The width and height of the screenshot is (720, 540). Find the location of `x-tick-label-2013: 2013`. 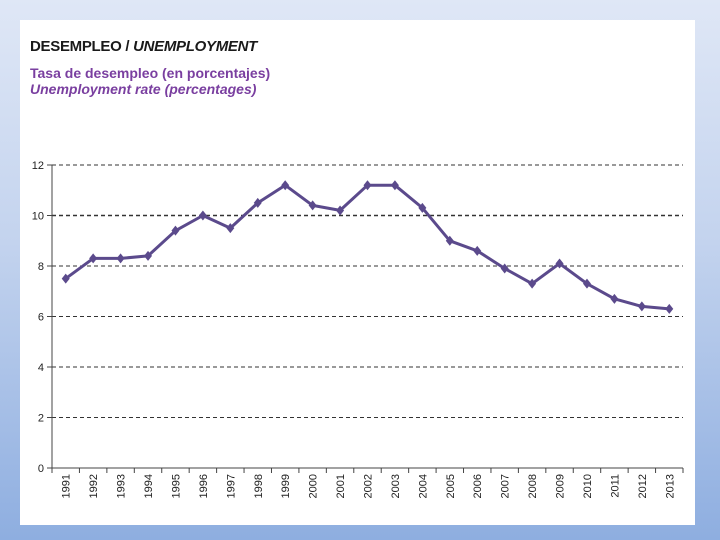

x-tick-label-2013: 2013 is located at coordinates (670, 486).